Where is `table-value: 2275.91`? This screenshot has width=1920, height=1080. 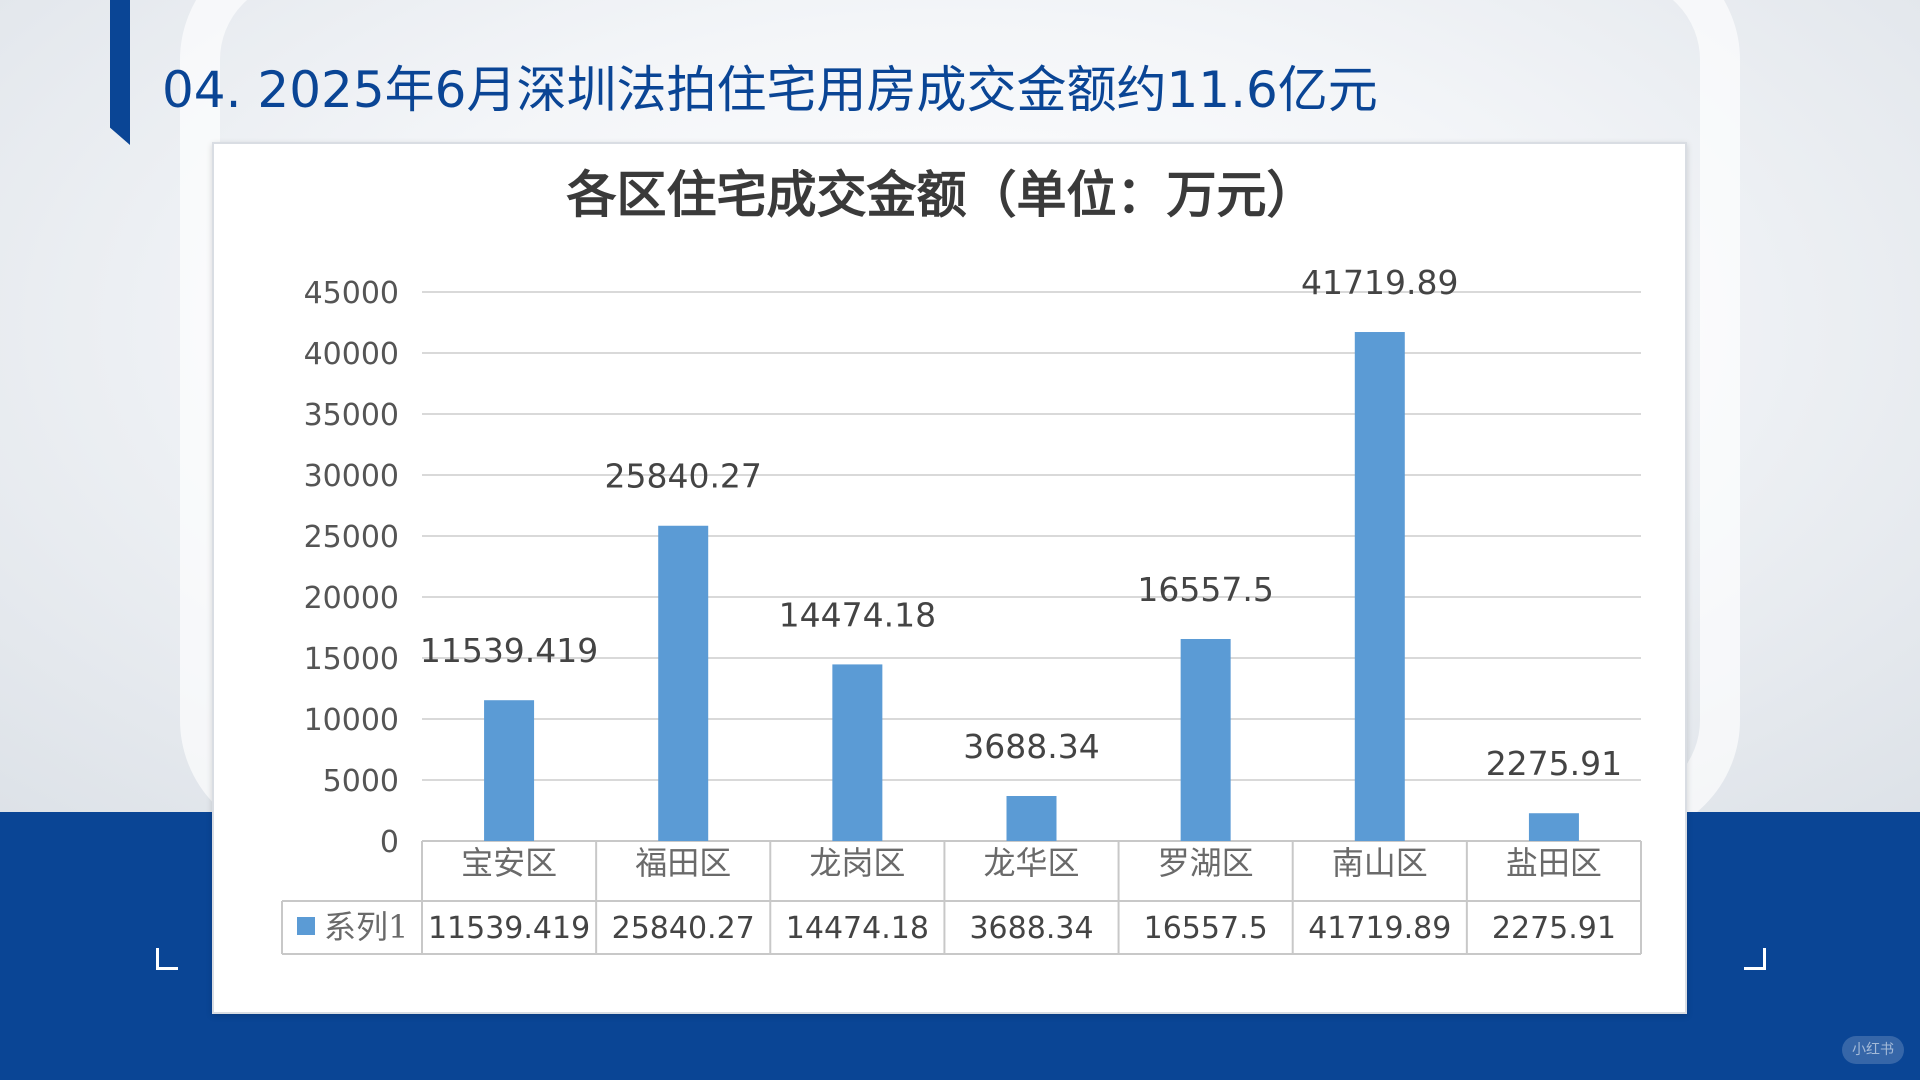 table-value: 2275.91 is located at coordinates (1554, 928).